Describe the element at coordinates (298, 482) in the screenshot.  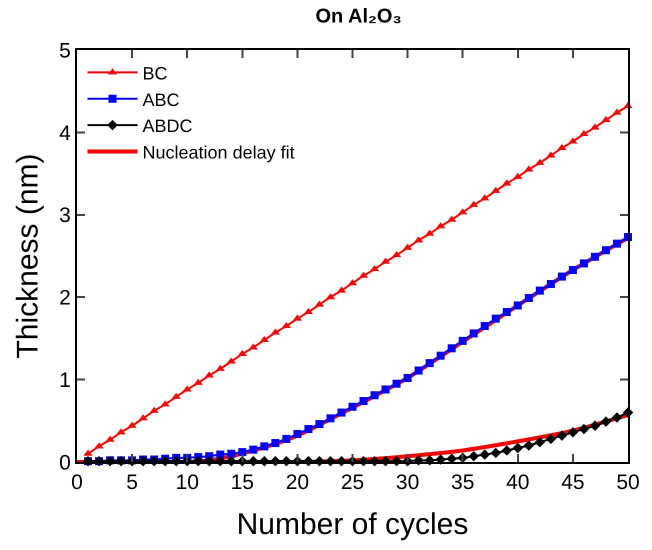
I see `x-tick-label: 20` at that location.